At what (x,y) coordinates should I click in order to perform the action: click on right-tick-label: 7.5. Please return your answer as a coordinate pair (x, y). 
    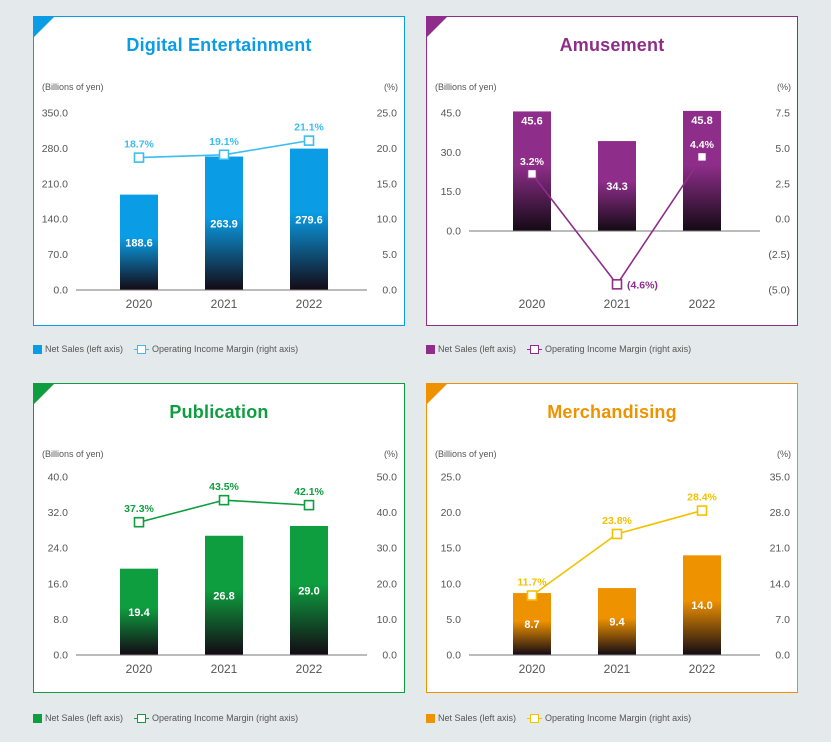
    Looking at the image, I should click on (782, 114).